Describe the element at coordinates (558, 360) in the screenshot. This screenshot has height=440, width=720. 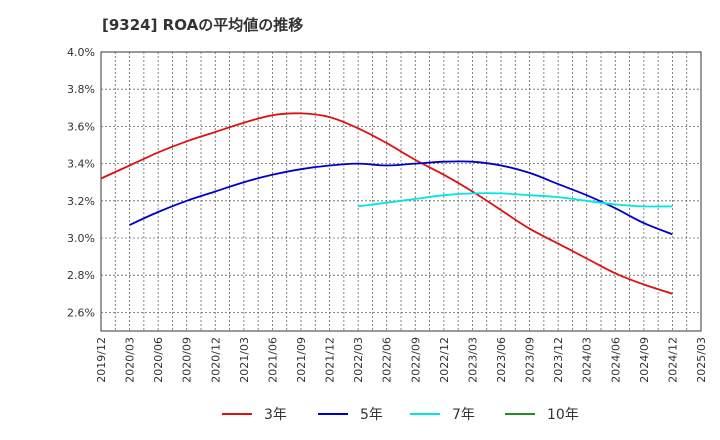
I see `x-tick-label: 2023/12` at that location.